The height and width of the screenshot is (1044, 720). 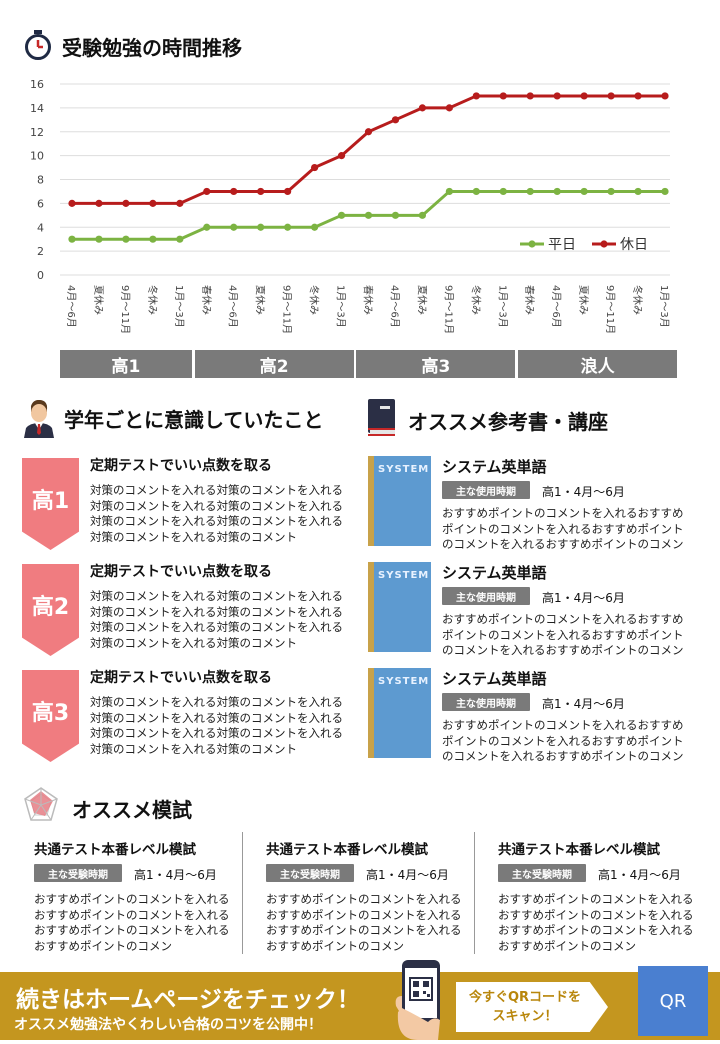 I want to click on legend-label: 平日, so click(x=562, y=245).